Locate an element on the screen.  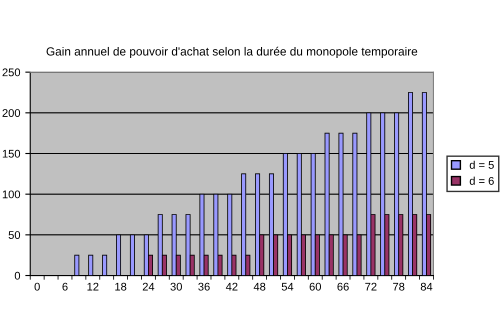
y-tick-label: 250 is located at coordinates (11, 72).